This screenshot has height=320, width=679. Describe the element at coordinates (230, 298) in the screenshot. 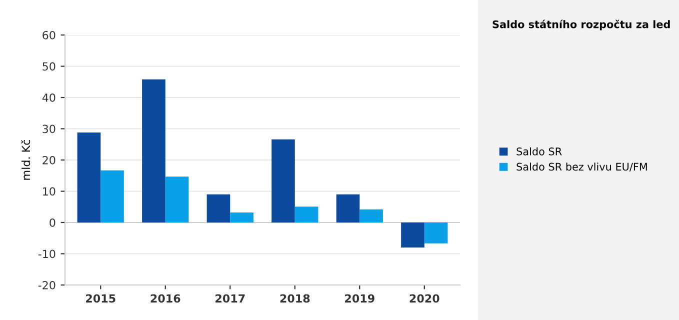

I see `x-tick-label: 2017` at that location.